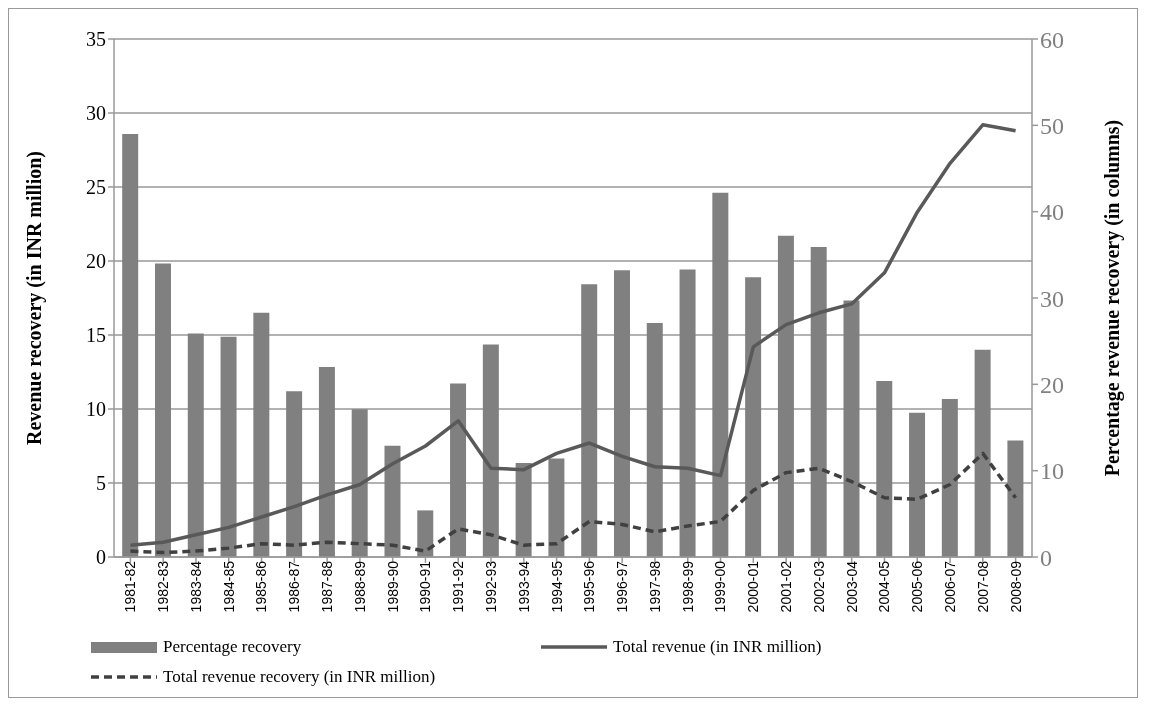 This screenshot has width=1149, height=710. What do you see at coordinates (294, 586) in the screenshot?
I see `x-tick-label: 1986-87` at bounding box center [294, 586].